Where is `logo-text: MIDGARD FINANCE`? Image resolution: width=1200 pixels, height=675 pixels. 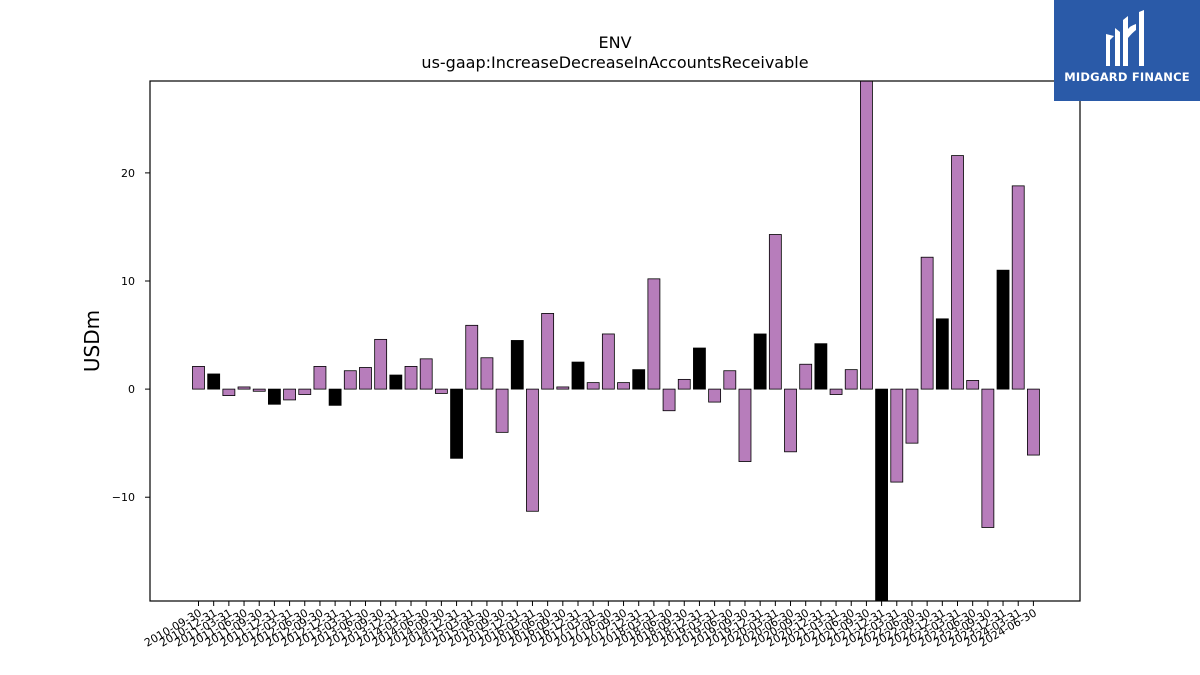
logo-text: MIDGARD FINANCE is located at coordinates (1127, 77).